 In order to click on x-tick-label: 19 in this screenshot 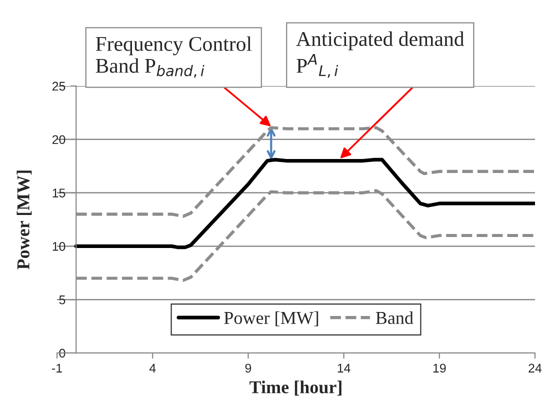, I will do `click(439, 368)`.